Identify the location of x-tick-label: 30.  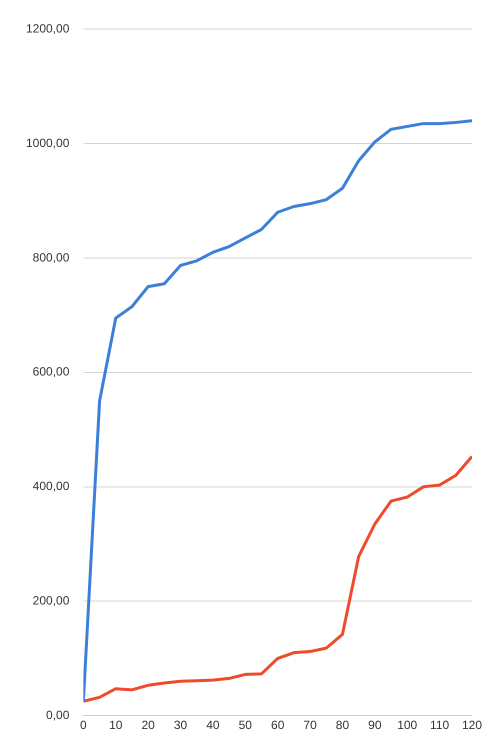
(181, 725).